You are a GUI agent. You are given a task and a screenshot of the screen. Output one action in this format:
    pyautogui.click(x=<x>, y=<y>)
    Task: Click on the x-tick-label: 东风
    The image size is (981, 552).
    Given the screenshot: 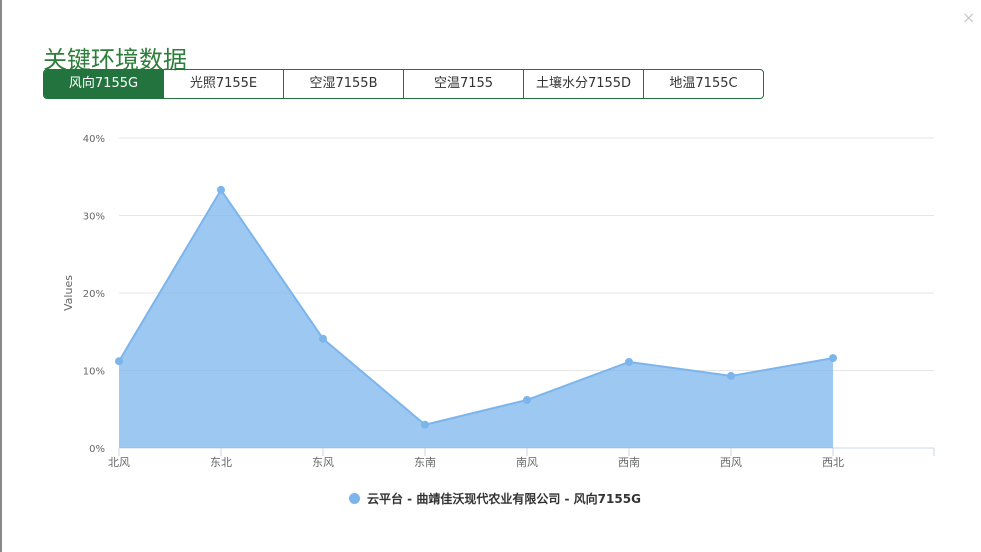 What is the action you would take?
    pyautogui.click(x=323, y=462)
    